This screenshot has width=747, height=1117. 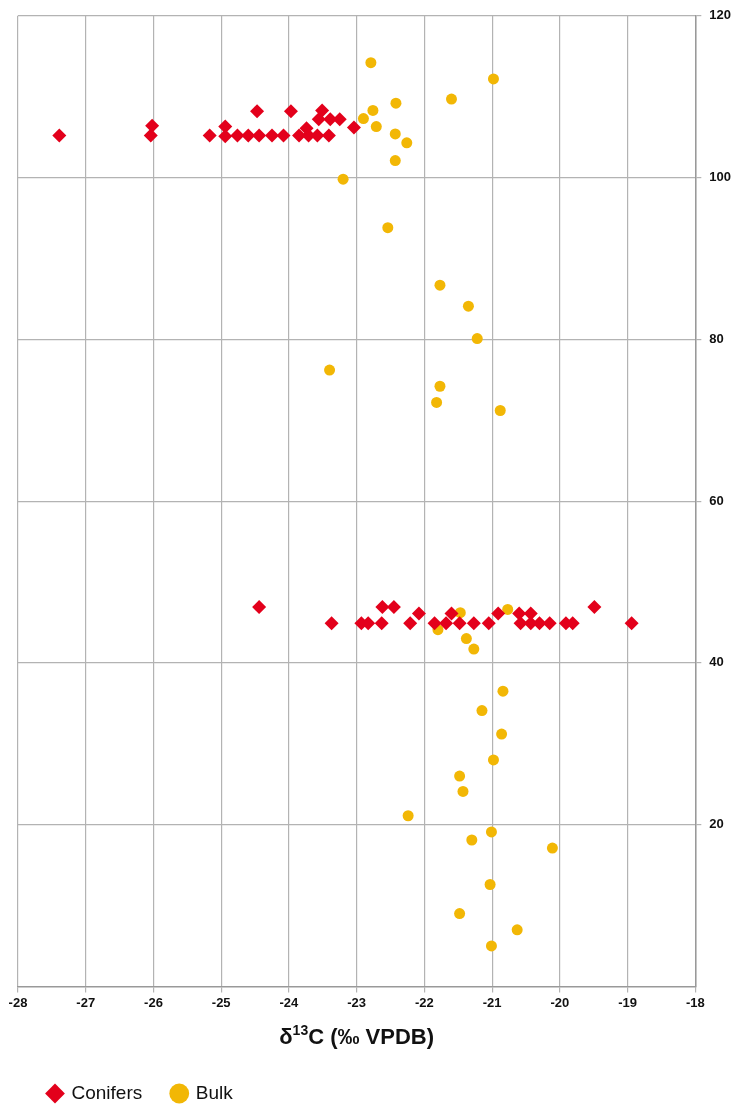 What do you see at coordinates (289, 1002) in the screenshot?
I see `x-tick-label: -24` at bounding box center [289, 1002].